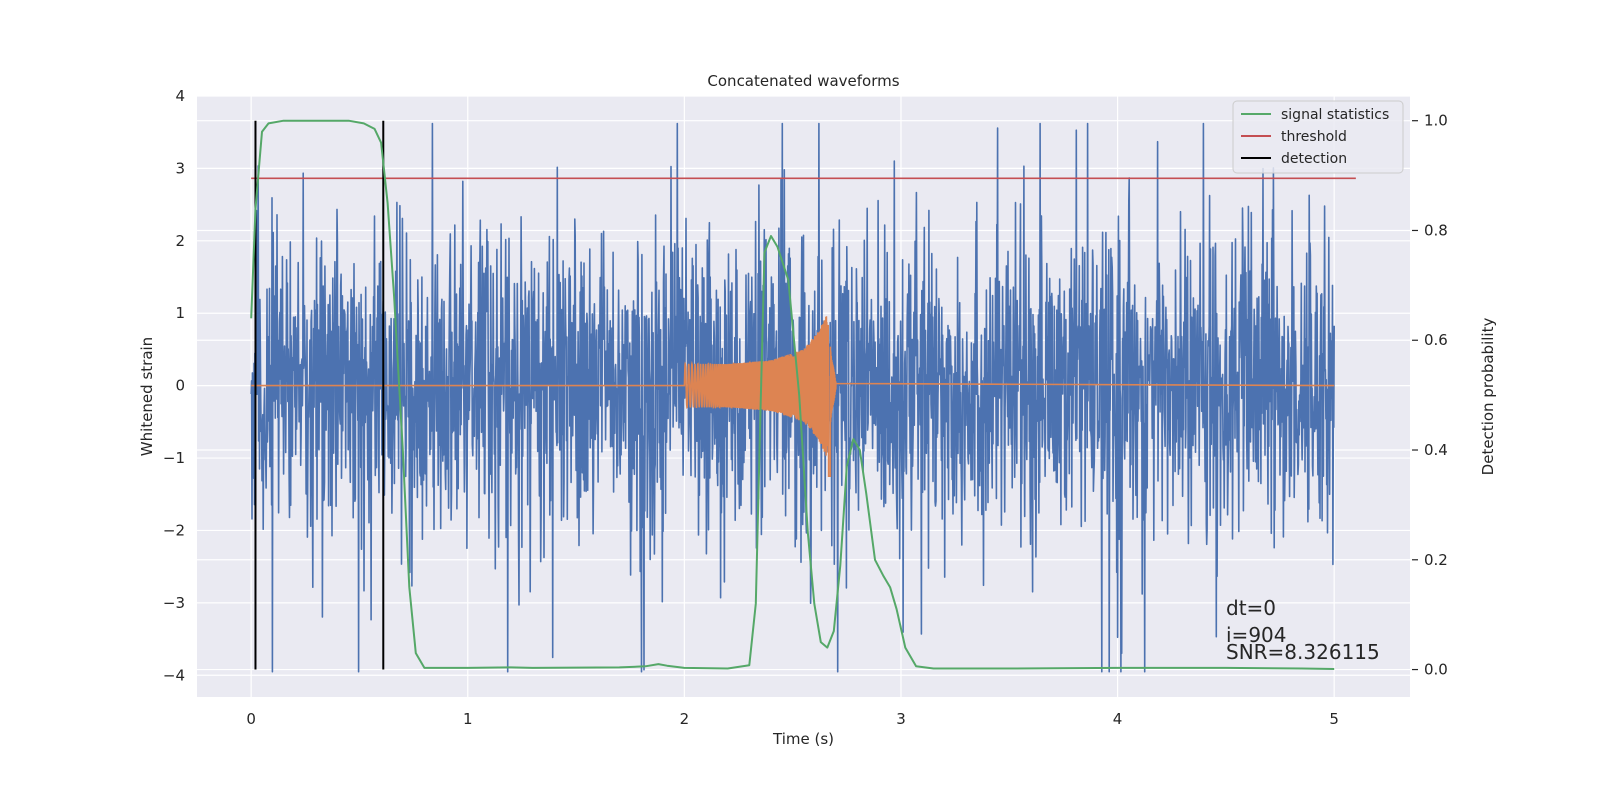  I want to click on legend-label-detection: detection, so click(1314, 159).